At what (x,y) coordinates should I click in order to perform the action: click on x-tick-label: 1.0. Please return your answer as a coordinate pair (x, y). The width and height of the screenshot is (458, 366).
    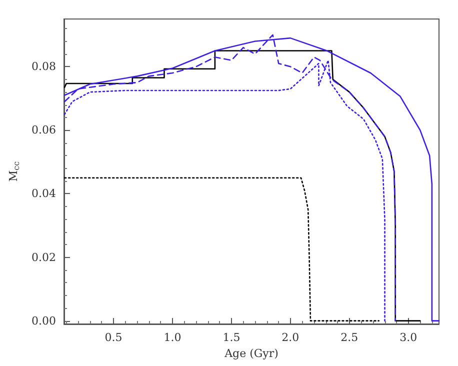
    Looking at the image, I should click on (173, 337).